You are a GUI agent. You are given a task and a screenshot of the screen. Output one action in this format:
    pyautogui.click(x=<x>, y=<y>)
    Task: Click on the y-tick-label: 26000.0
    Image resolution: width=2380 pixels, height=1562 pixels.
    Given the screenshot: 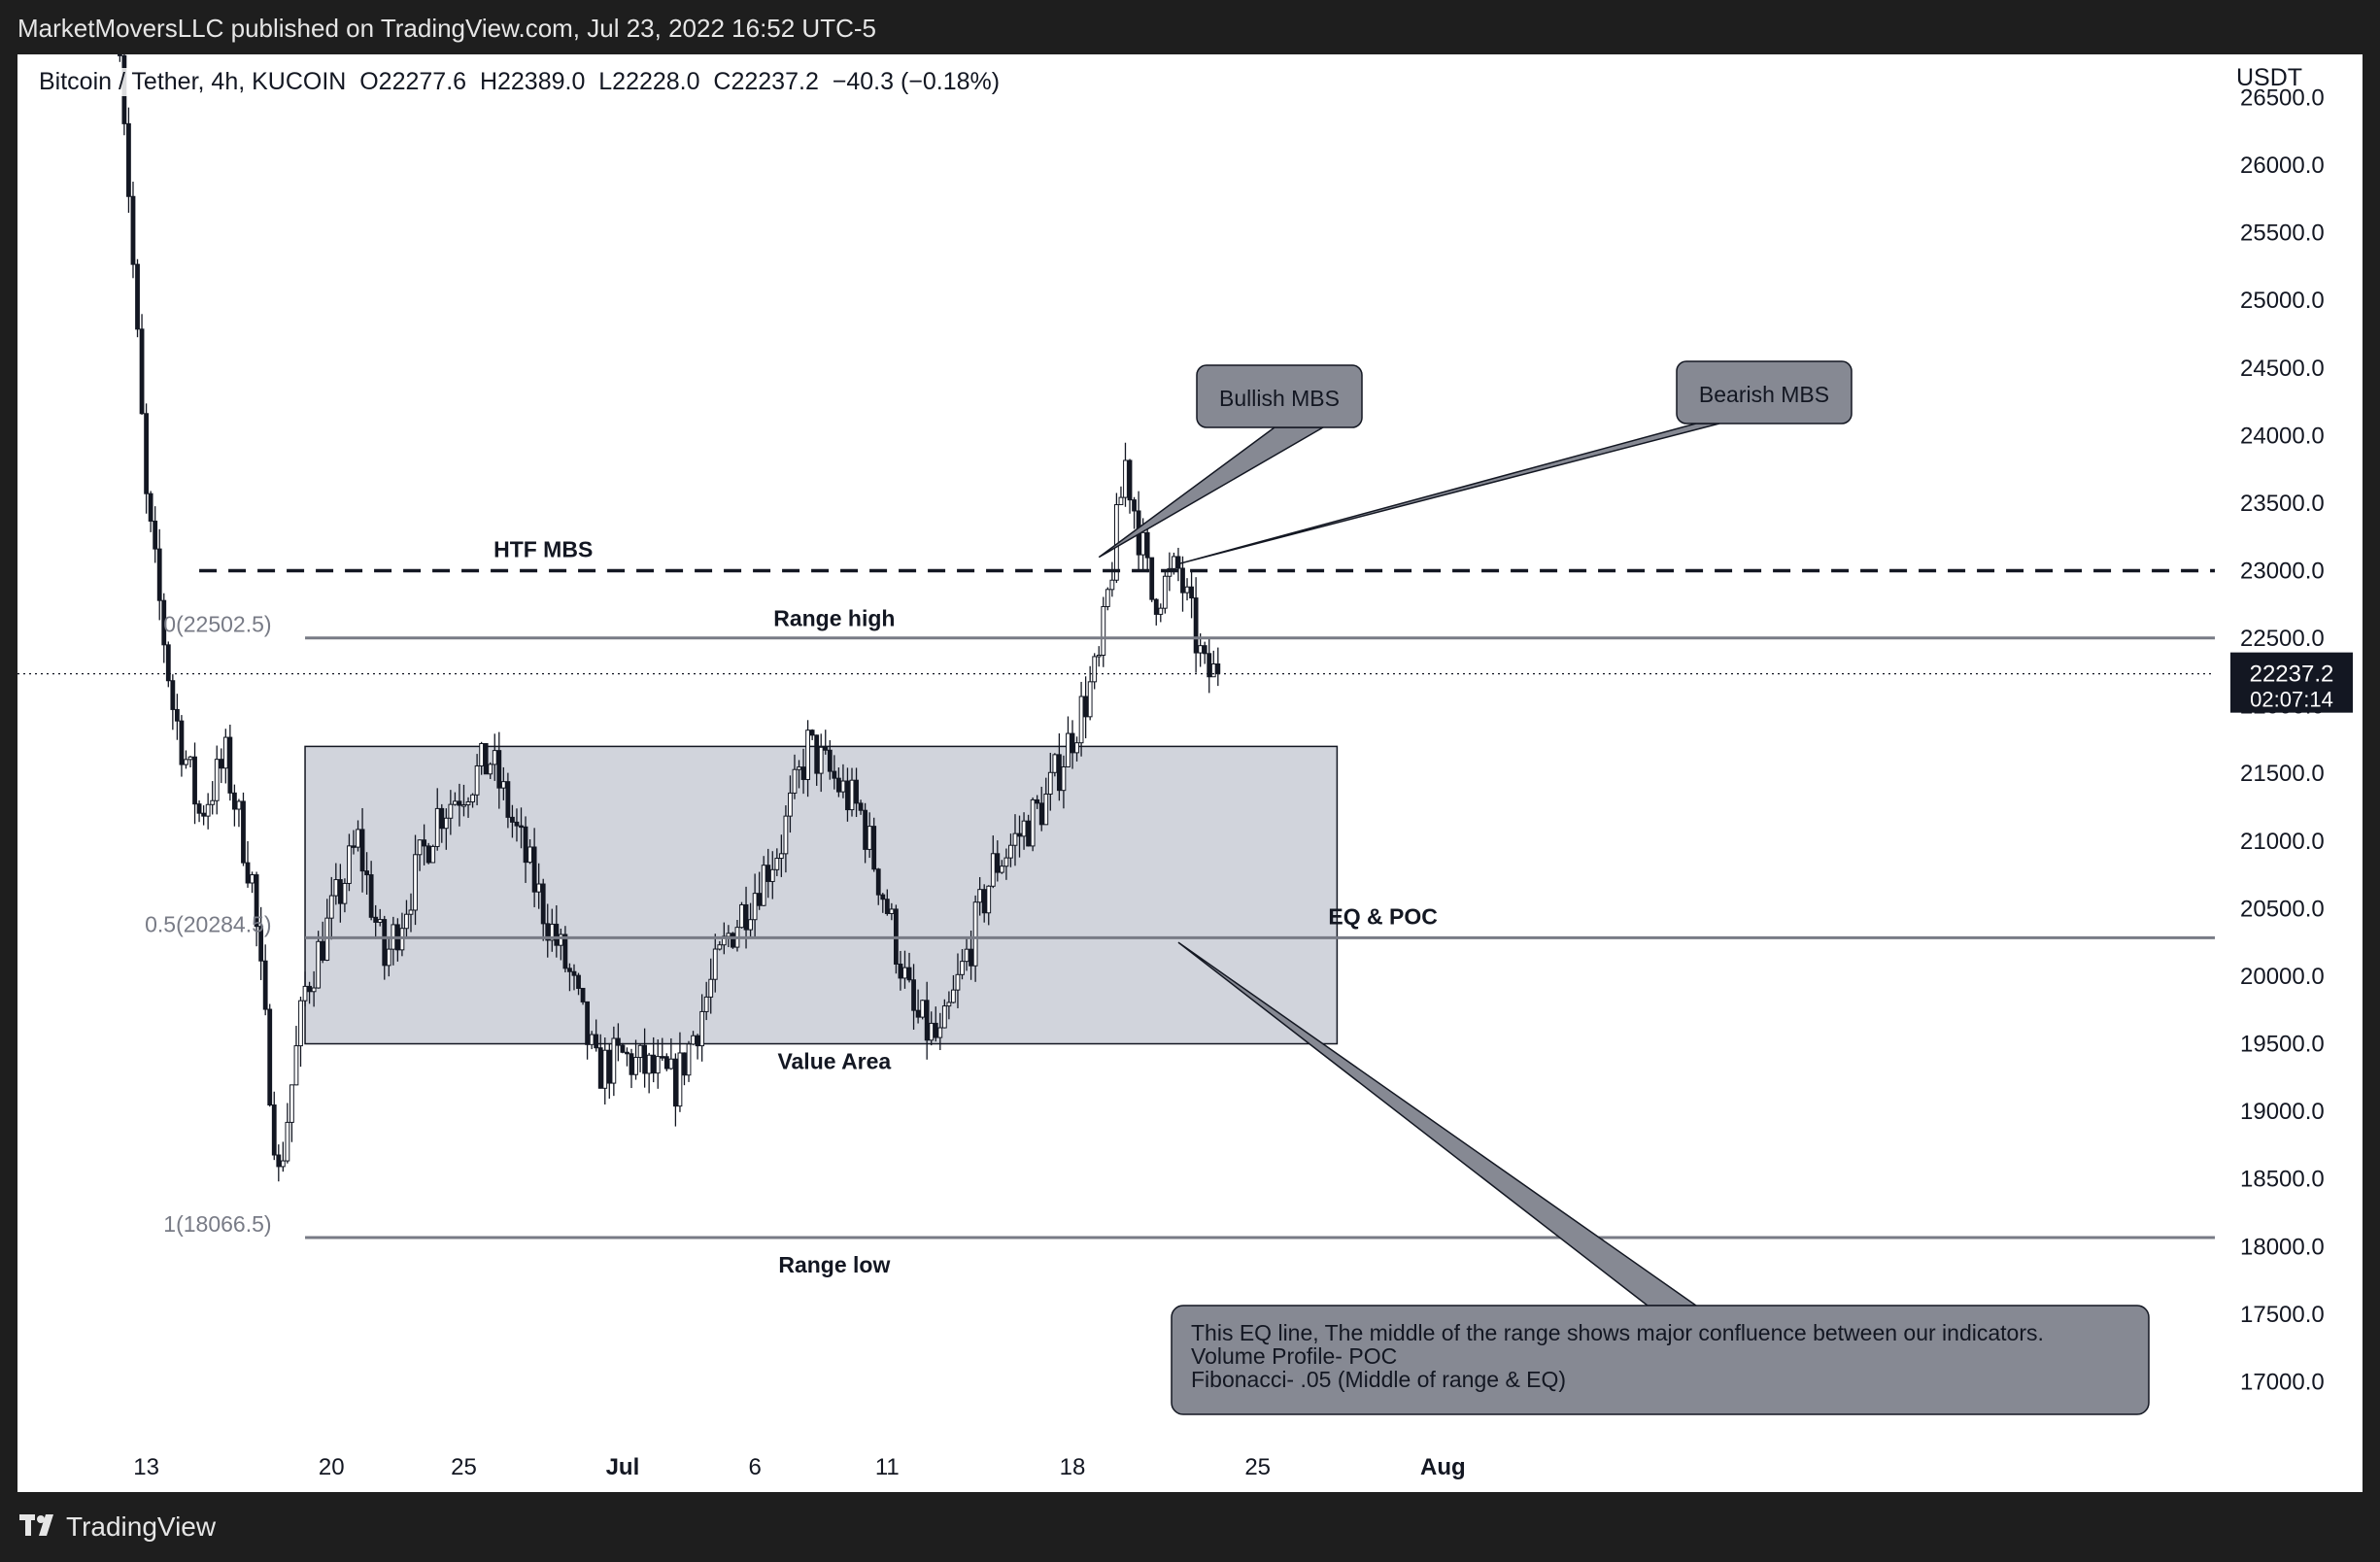 What is the action you would take?
    pyautogui.click(x=2282, y=166)
    